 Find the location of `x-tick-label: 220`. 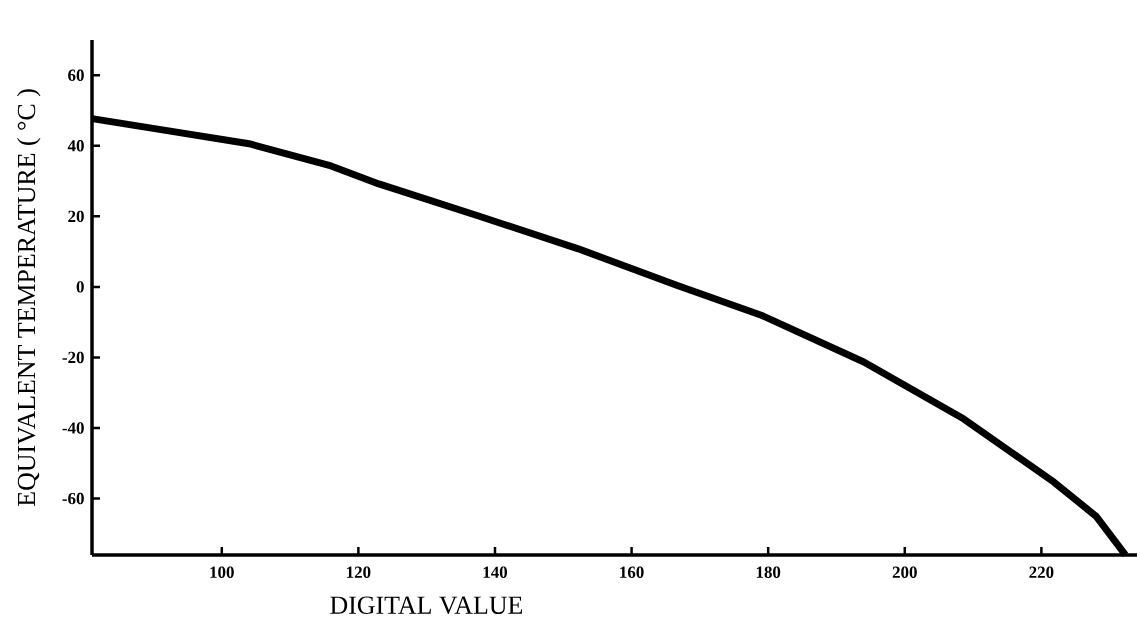

x-tick-label: 220 is located at coordinates (1041, 572).